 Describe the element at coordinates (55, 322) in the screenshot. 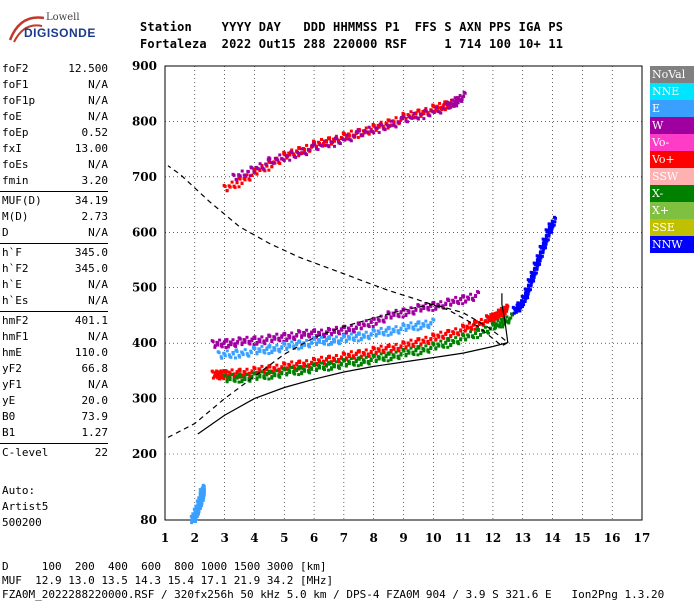

I see `param-row: hmF2 401.1` at that location.